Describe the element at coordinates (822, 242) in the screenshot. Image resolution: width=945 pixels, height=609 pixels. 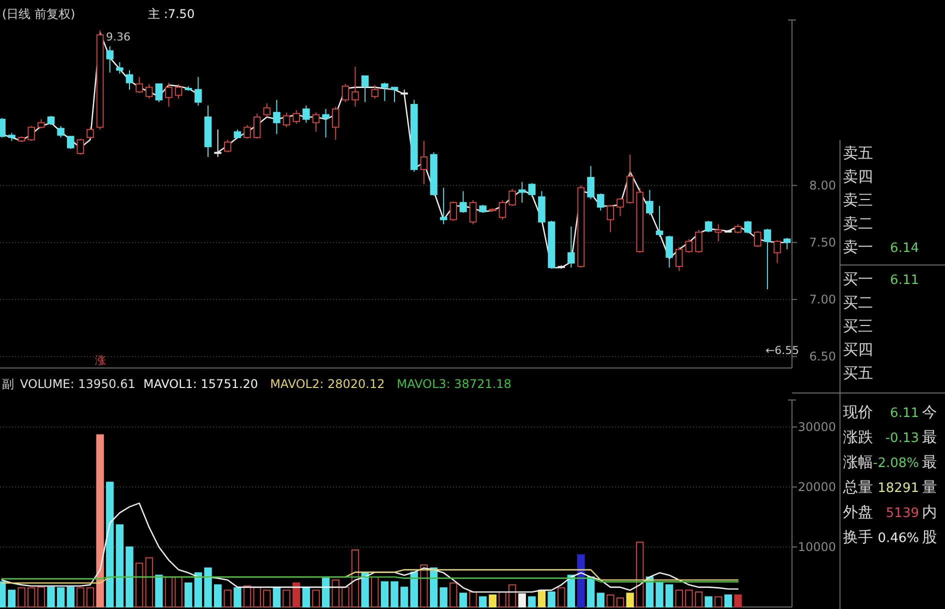
I see `y-tick-label: 7.50` at that location.